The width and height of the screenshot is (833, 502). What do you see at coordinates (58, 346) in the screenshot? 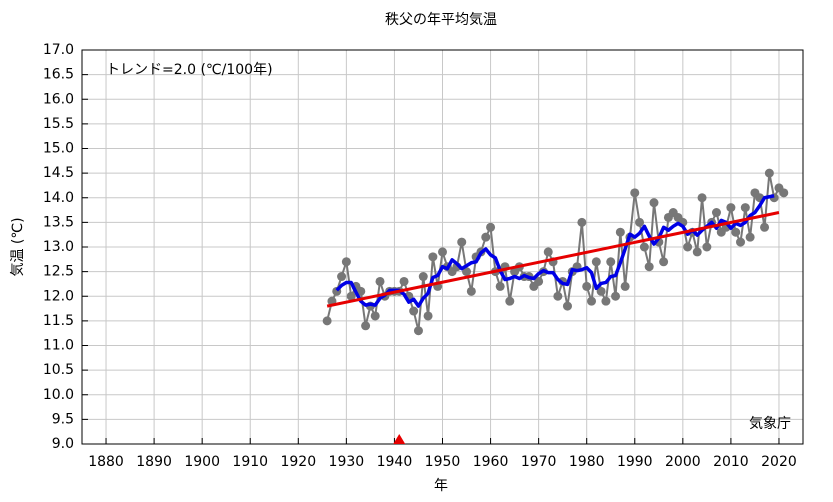
I see `y-tick-label: 11.0` at bounding box center [58, 346].